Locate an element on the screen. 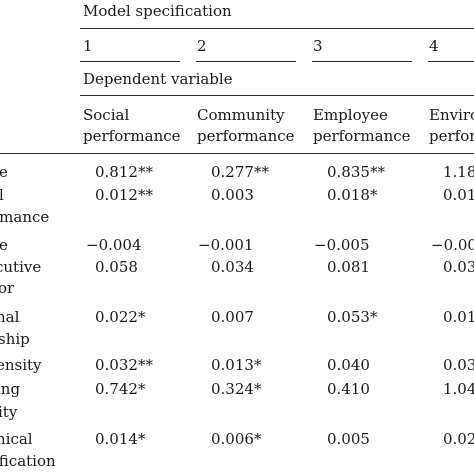 This screenshot has height=474, width=474. table-cell: −0.00 is located at coordinates (452, 245).